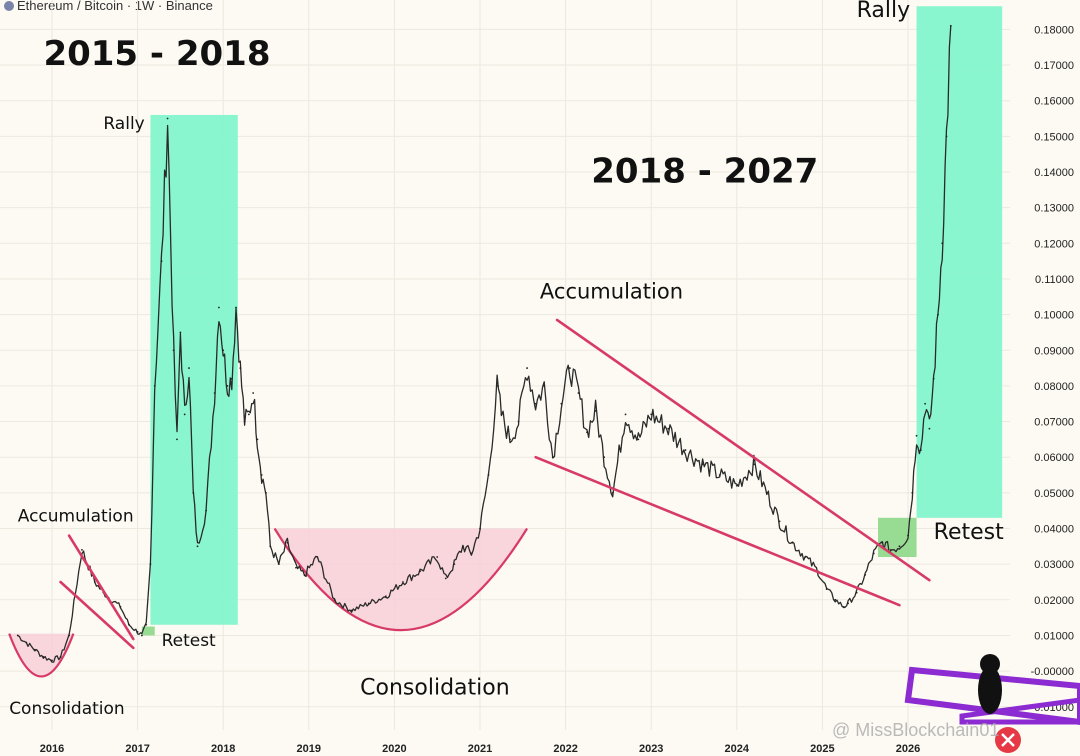 The width and height of the screenshot is (1080, 756). What do you see at coordinates (969, 532) in the screenshot?
I see `annotation-retest: Retest` at bounding box center [969, 532].